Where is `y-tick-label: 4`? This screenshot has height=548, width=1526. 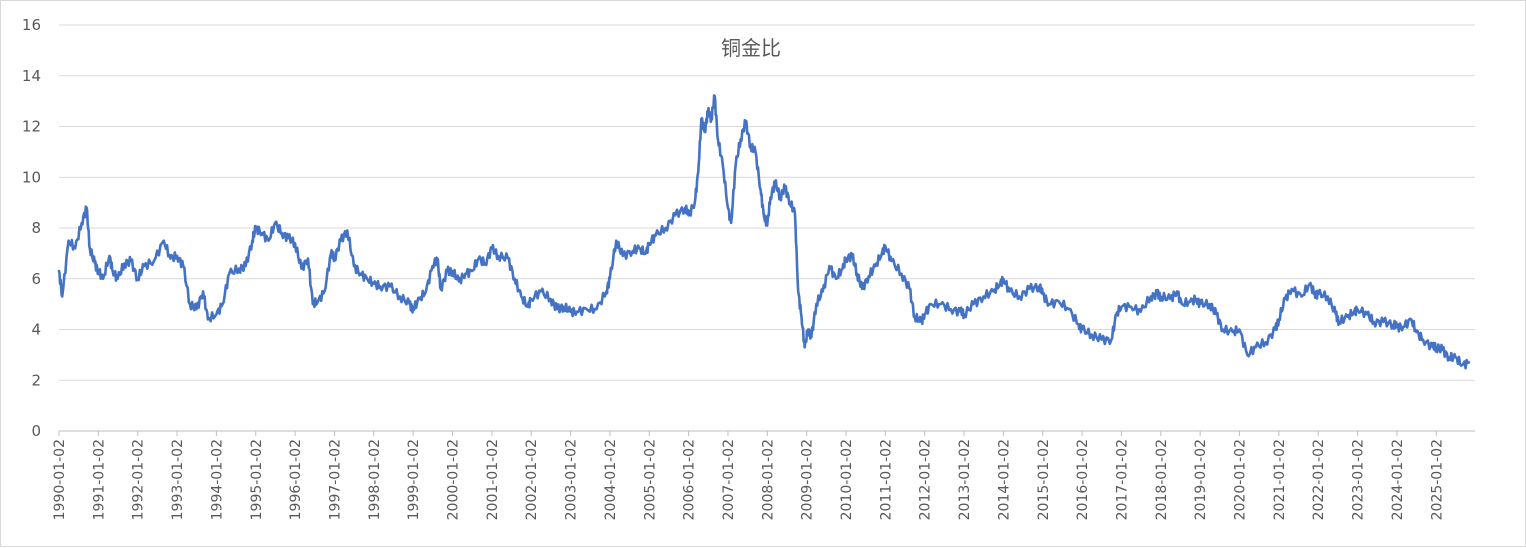 y-tick-label: 4 is located at coordinates (36, 330).